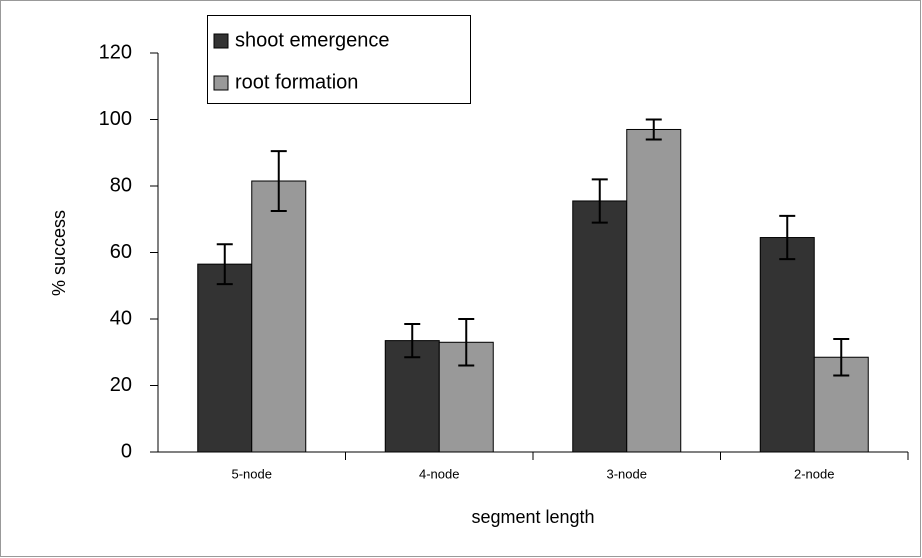 This screenshot has height=558, width=922. What do you see at coordinates (814, 473) in the screenshot?
I see `x-tick-label: 2-node` at bounding box center [814, 473].